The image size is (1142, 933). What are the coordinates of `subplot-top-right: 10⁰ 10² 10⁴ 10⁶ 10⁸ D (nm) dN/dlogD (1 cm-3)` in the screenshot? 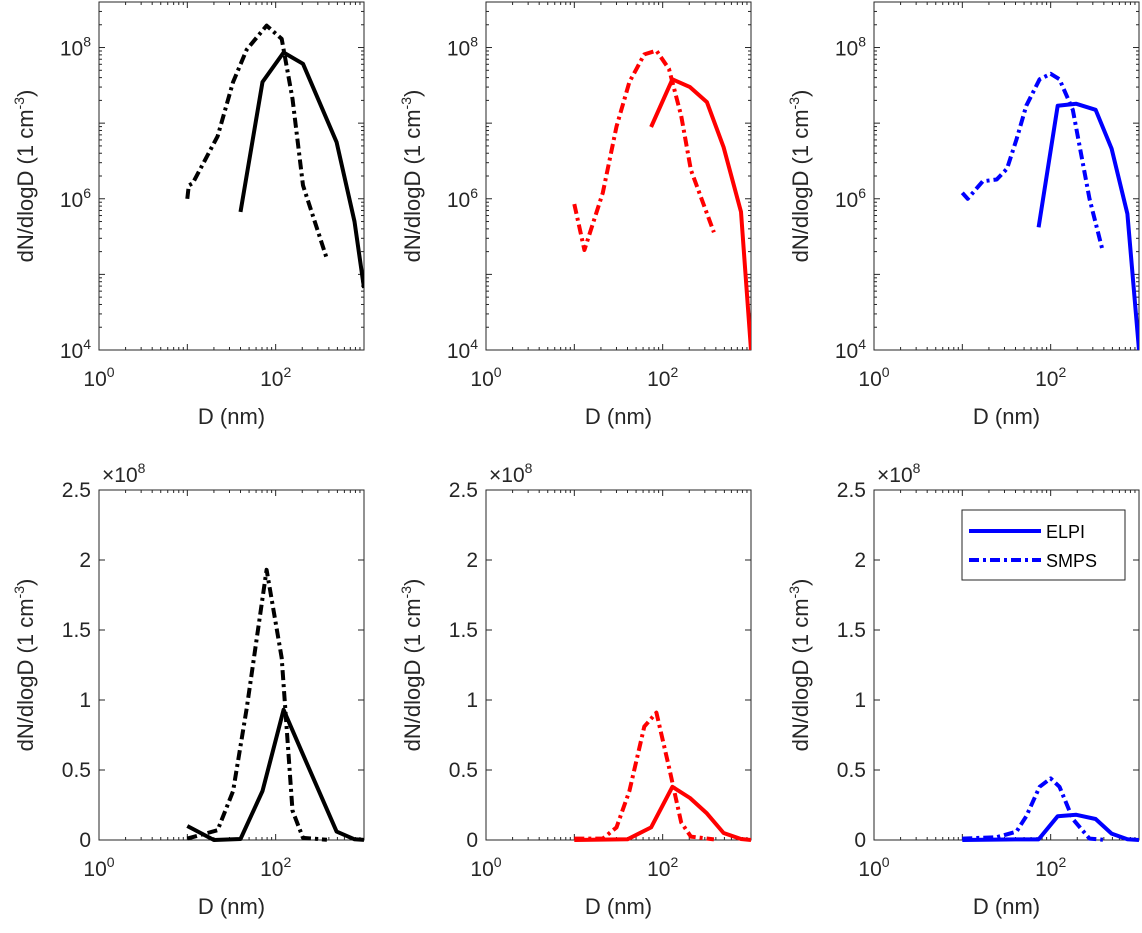 It's located at (963, 215).